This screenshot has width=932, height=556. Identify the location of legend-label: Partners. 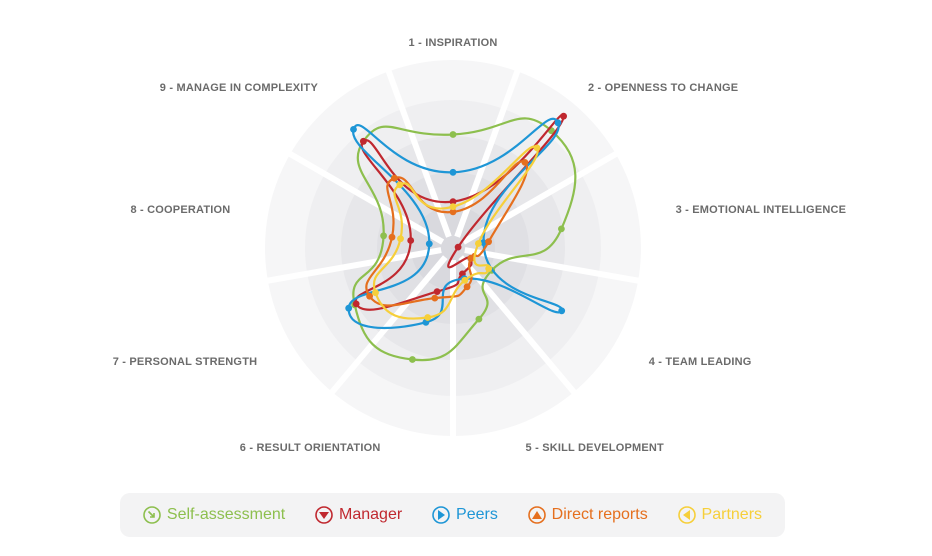
(732, 514).